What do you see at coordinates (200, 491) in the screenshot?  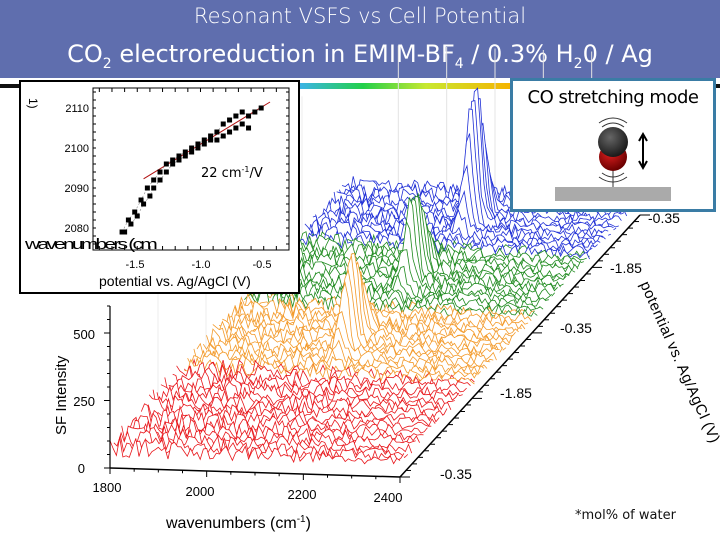 I see `x-tick-label: 2000` at bounding box center [200, 491].